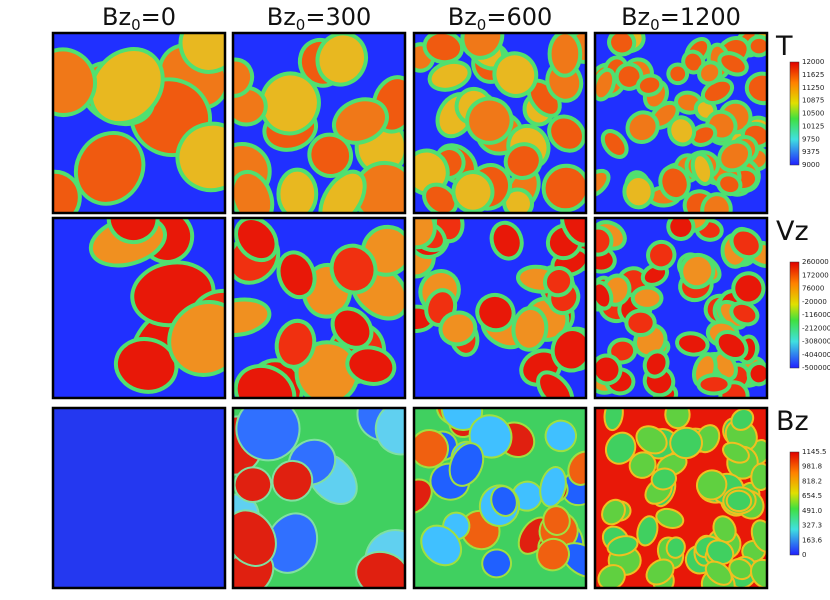 The width and height of the screenshot is (830, 600). Describe the element at coordinates (813, 114) in the screenshot. I see `colorbar-label: 10500` at that location.